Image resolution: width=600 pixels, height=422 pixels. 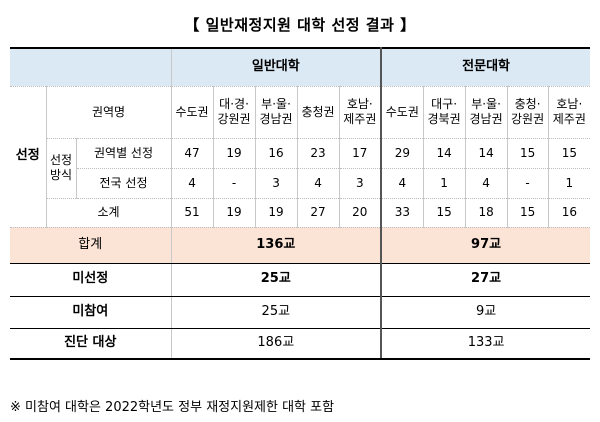 I want to click on subtotal-row: 소계 51 19 19 27 20 33 15 18 15 16, so click(x=300, y=212).